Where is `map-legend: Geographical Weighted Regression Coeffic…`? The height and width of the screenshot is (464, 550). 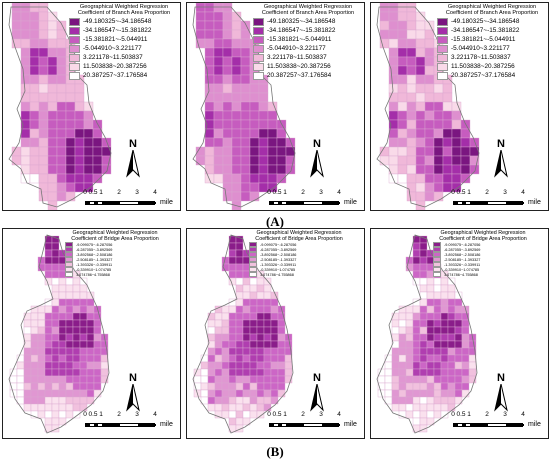
map-legend: Geographical Weighted Regression Coeffic… is located at coordinates (299, 254).